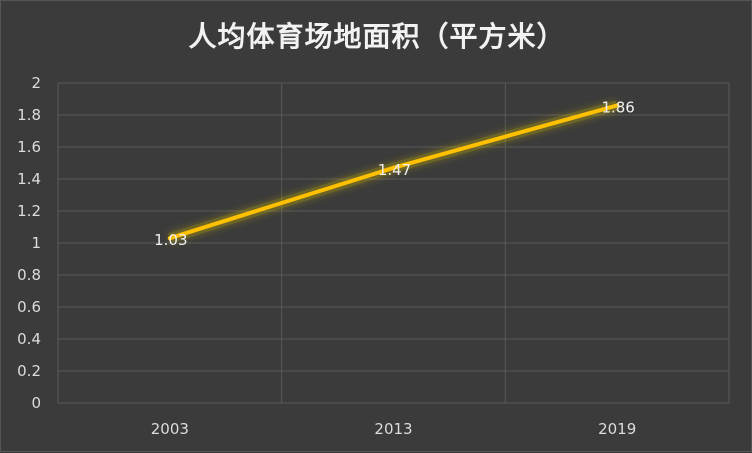 The height and width of the screenshot is (453, 752). Describe the element at coordinates (377, 36) in the screenshot. I see `chart-title: 人均体育场地面积（平方米）` at that location.